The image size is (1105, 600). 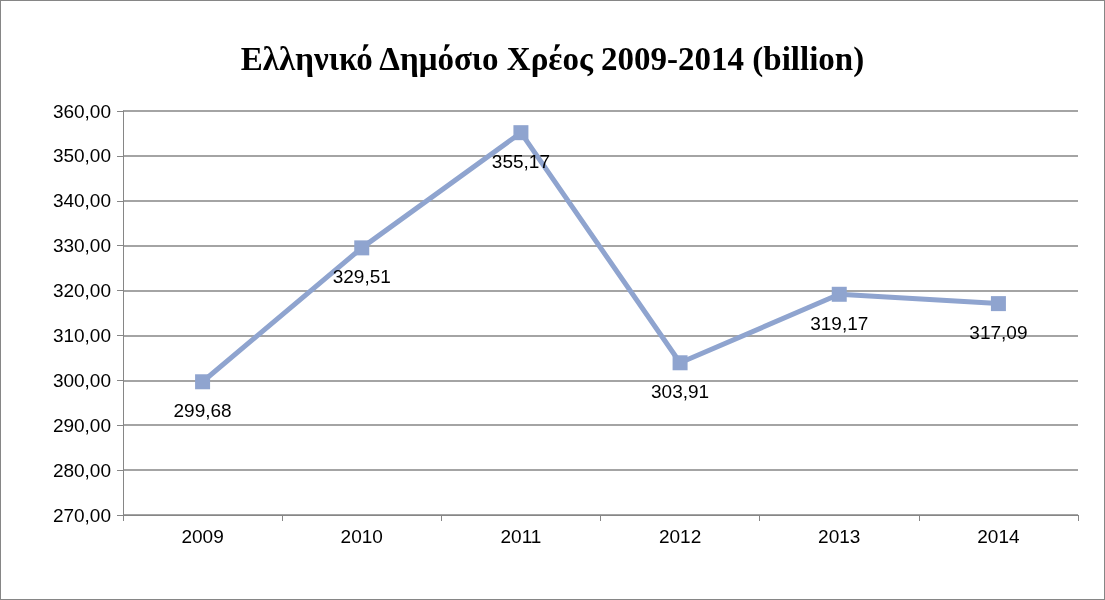 I want to click on y-tick-label: 300,00, so click(x=81, y=380).